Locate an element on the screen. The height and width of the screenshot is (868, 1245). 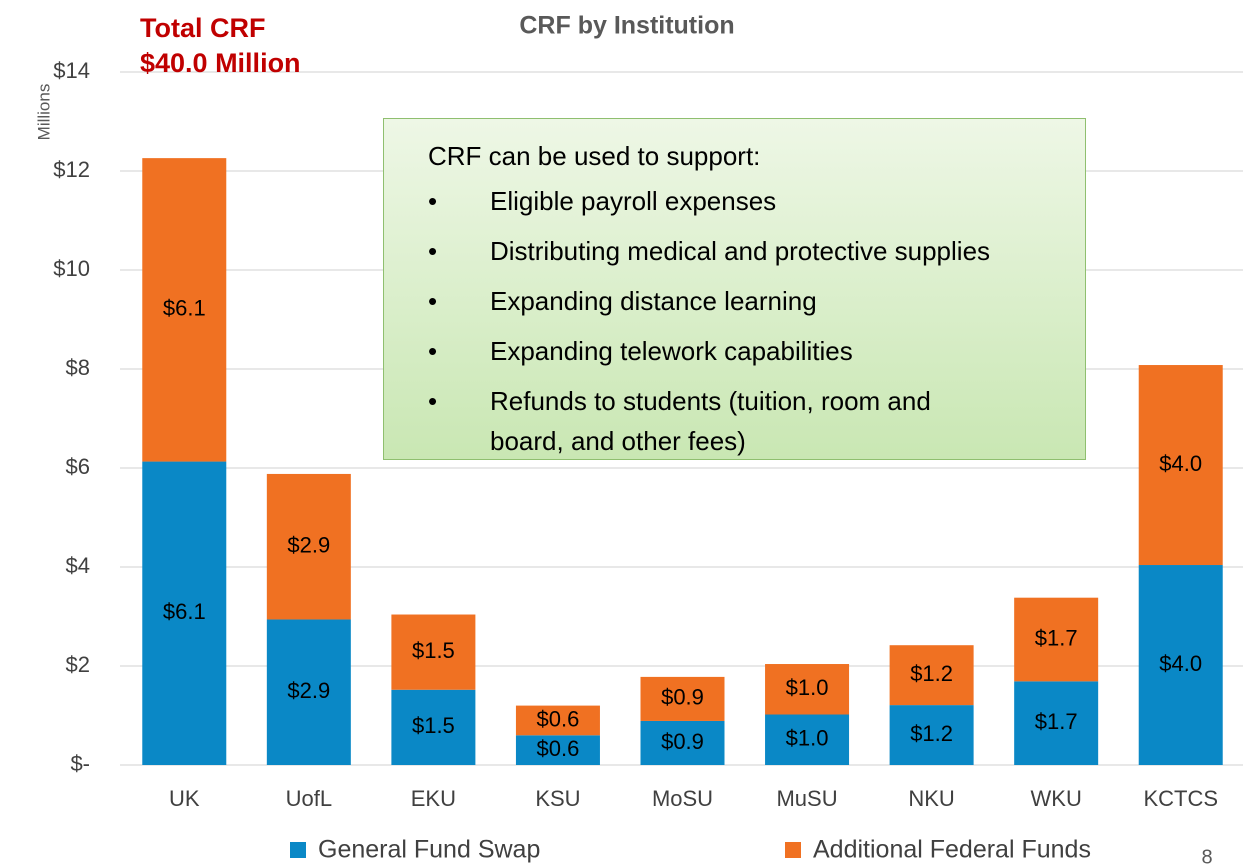
headline: $40.0 Million is located at coordinates (220, 63).